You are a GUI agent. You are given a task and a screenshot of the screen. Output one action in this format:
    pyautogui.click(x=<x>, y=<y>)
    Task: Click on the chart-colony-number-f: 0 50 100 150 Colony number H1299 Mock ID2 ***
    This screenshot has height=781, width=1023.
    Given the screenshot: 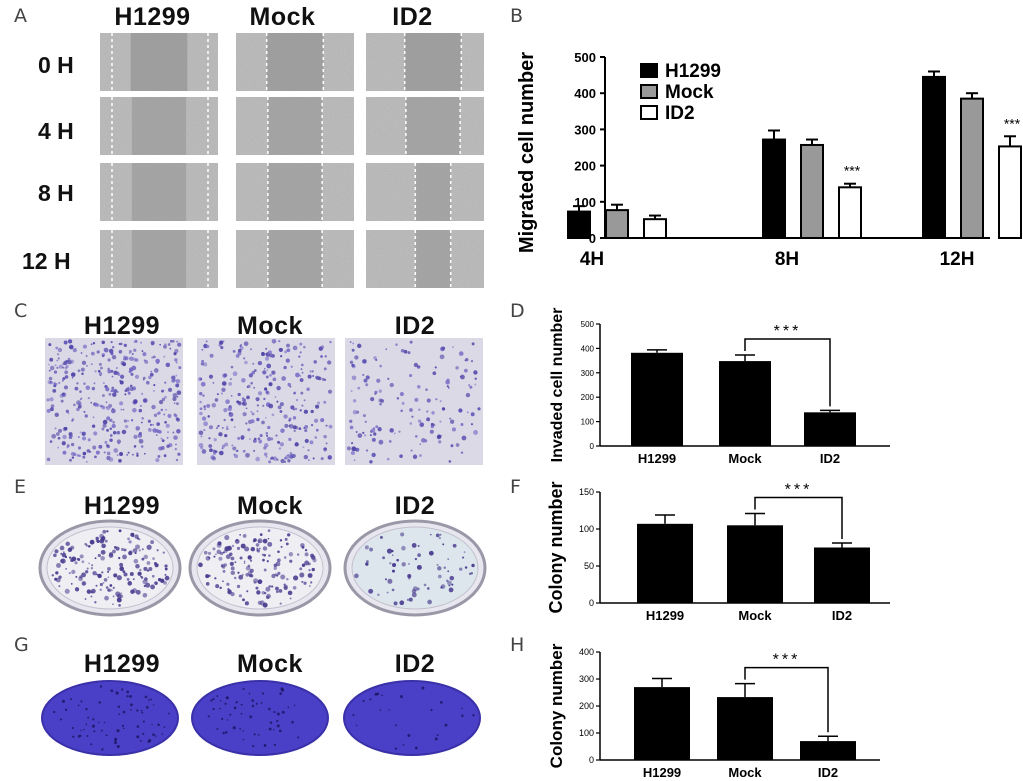 What is the action you would take?
    pyautogui.click(x=718, y=552)
    